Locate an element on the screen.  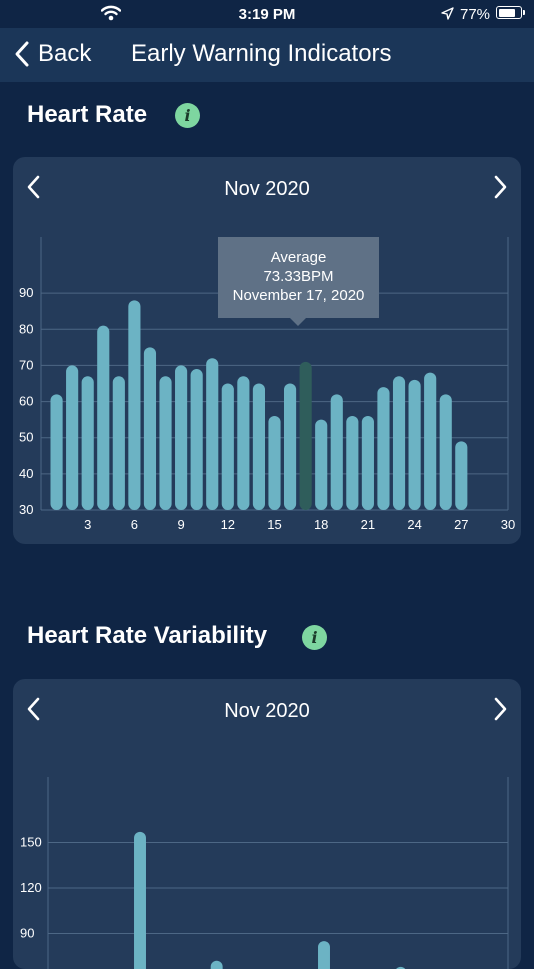
y-tick-label: 30 is located at coordinates (26, 509).